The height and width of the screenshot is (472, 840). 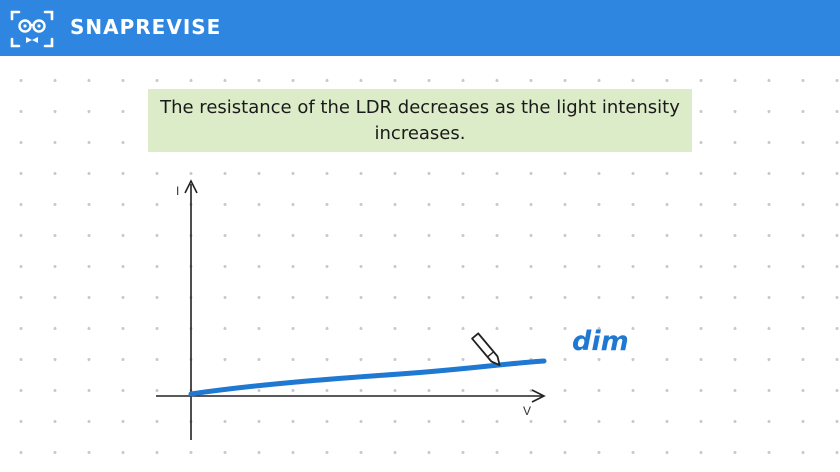 I want to click on snaprevise-logo-icon, so click(x=32, y=29).